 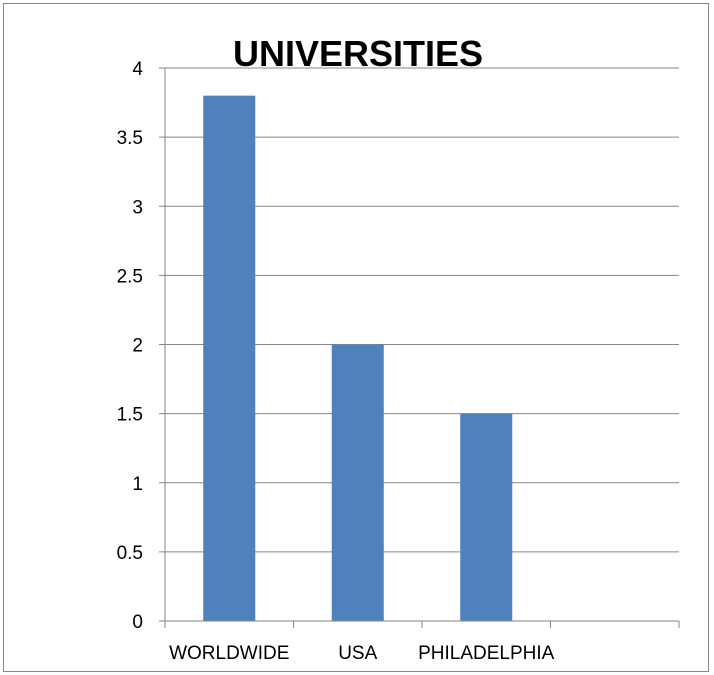 What do you see at coordinates (137, 622) in the screenshot?
I see `y-tick-label: 0` at bounding box center [137, 622].